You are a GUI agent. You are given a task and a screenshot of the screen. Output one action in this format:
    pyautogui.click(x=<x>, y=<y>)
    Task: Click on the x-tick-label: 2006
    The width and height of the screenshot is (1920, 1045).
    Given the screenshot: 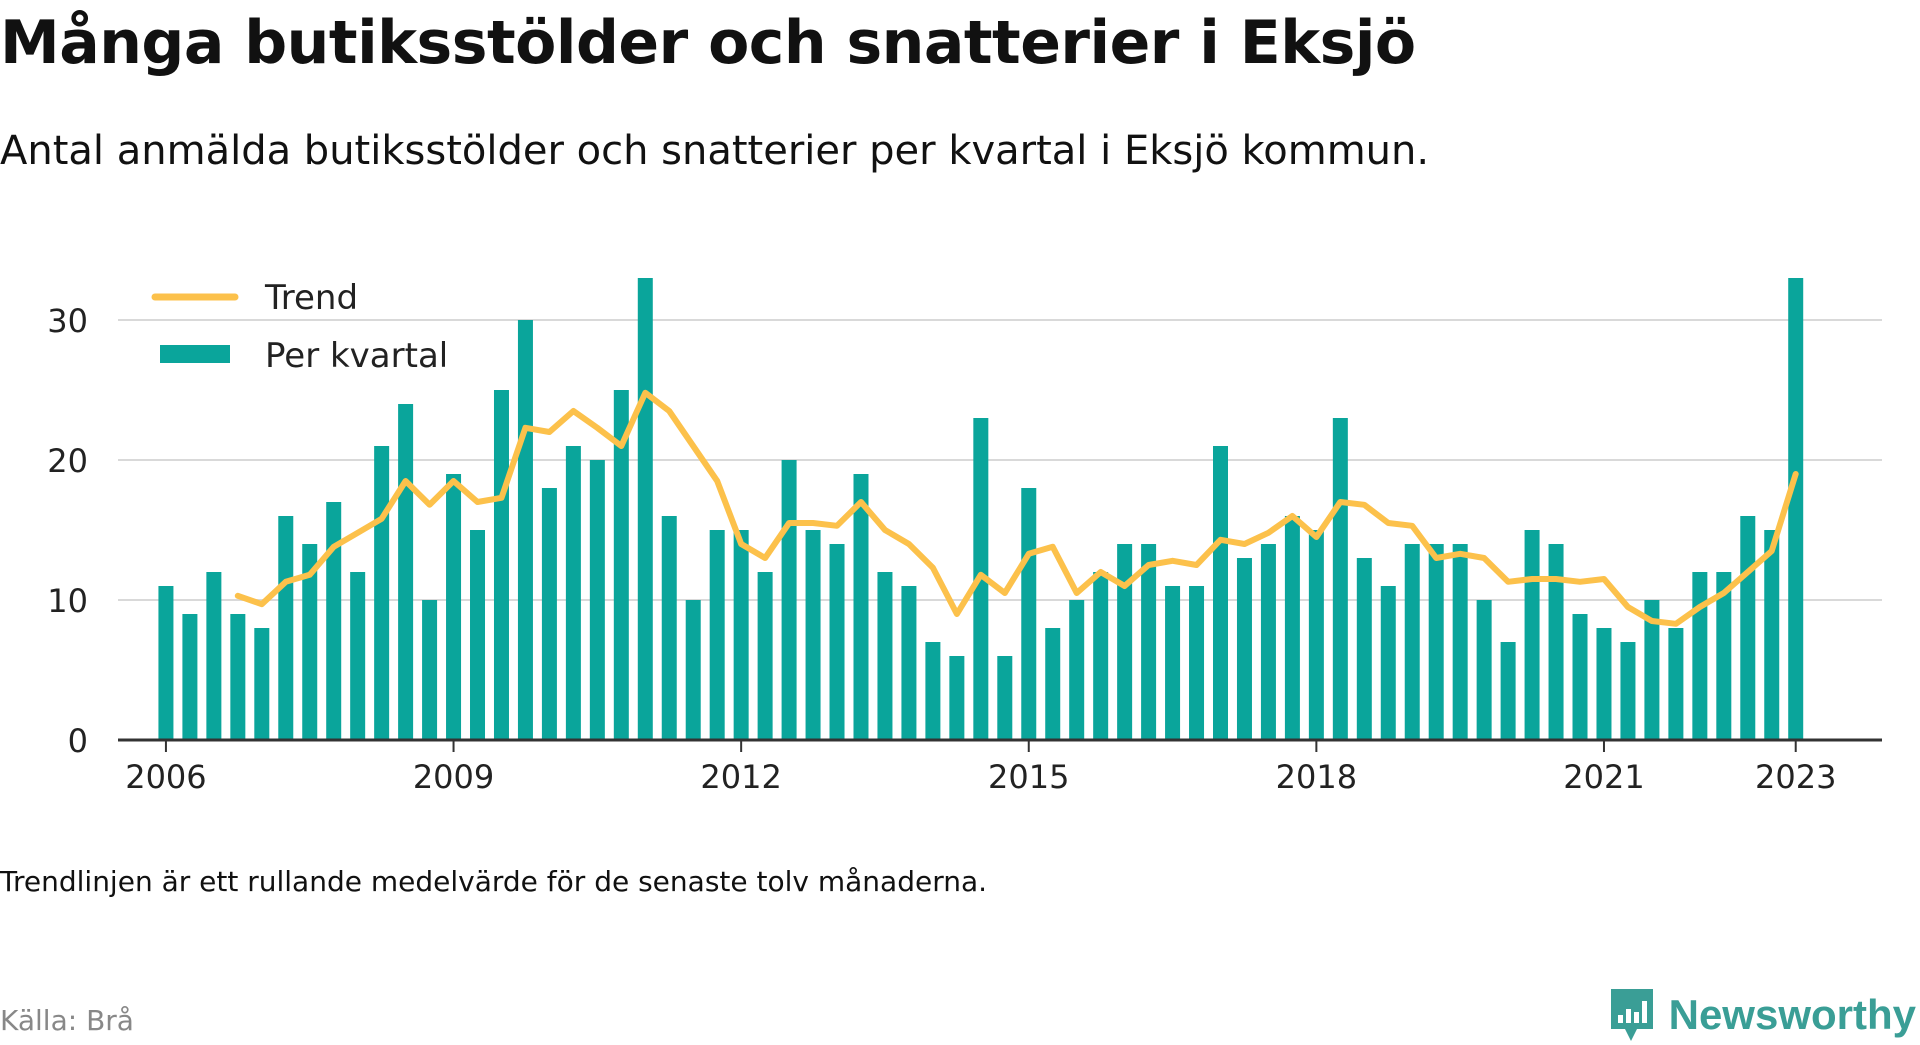 What is the action you would take?
    pyautogui.click(x=165, y=777)
    